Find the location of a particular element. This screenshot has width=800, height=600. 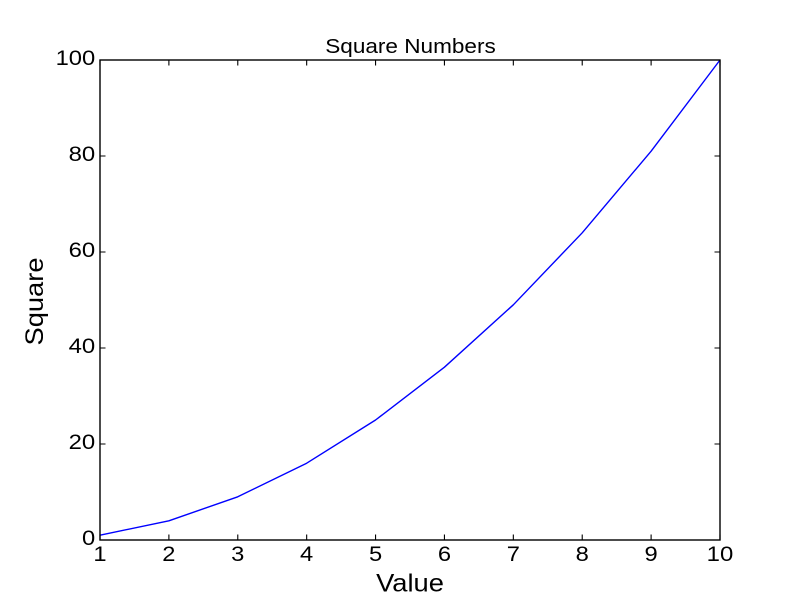

svg-text: 6 is located at coordinates (444, 554).